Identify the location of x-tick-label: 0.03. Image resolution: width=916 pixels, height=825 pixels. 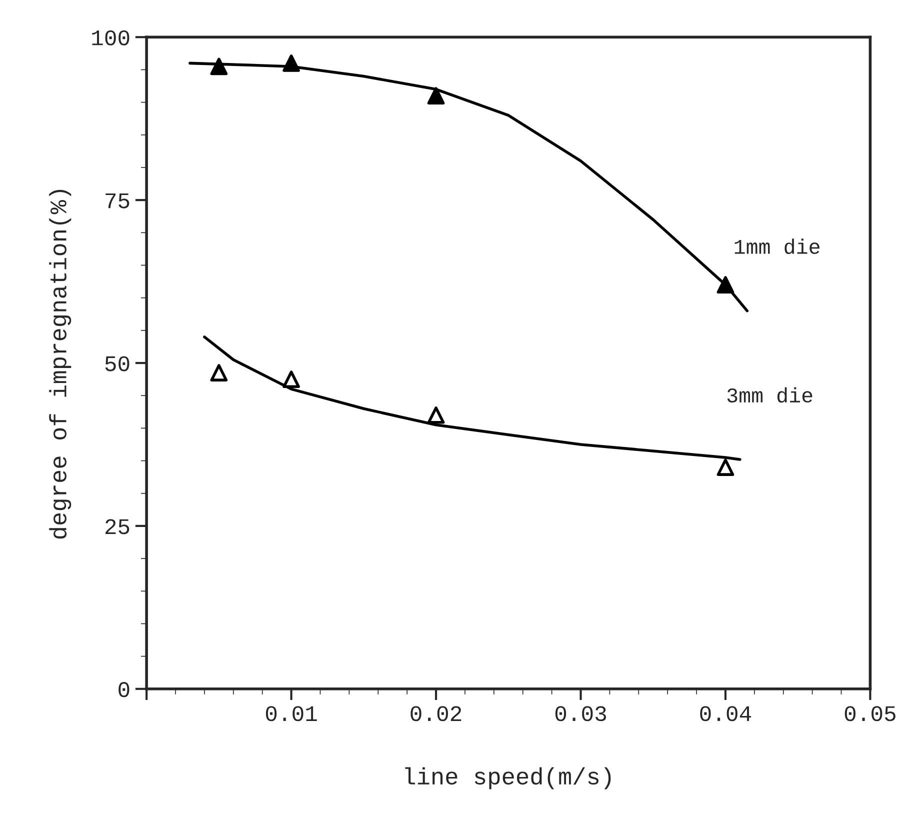
(580, 714).